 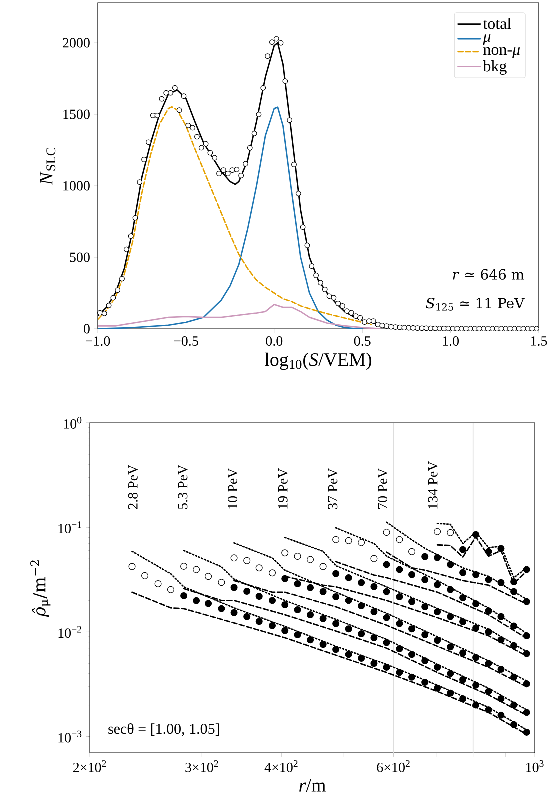 I want to click on x-tick-label: 6×10$^{2}$, so click(x=393, y=766).